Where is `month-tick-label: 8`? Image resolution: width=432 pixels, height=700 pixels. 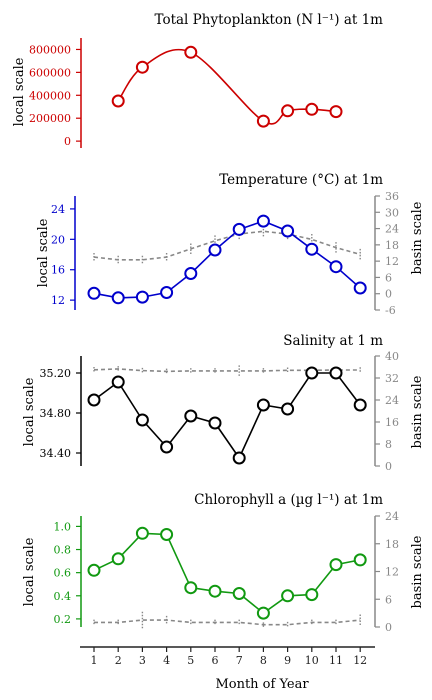 month-tick-label: 8 is located at coordinates (263, 660).